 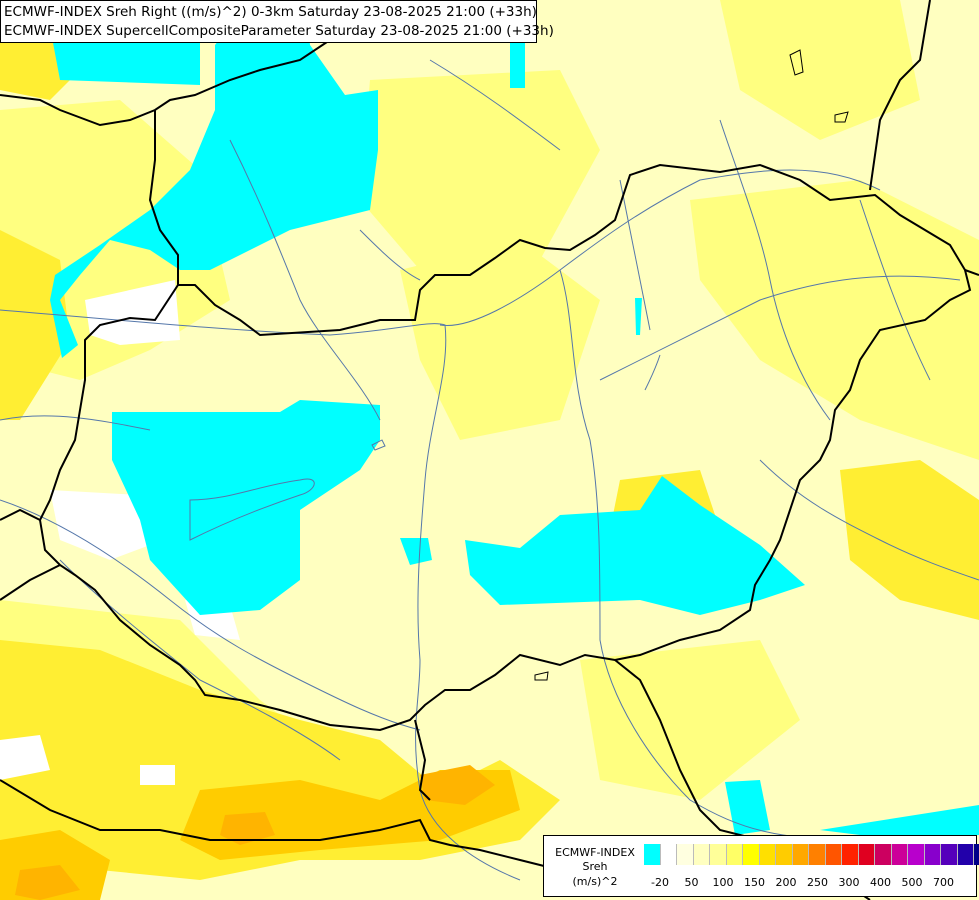 I want to click on legend-tick-label: 300, so click(x=849, y=882).